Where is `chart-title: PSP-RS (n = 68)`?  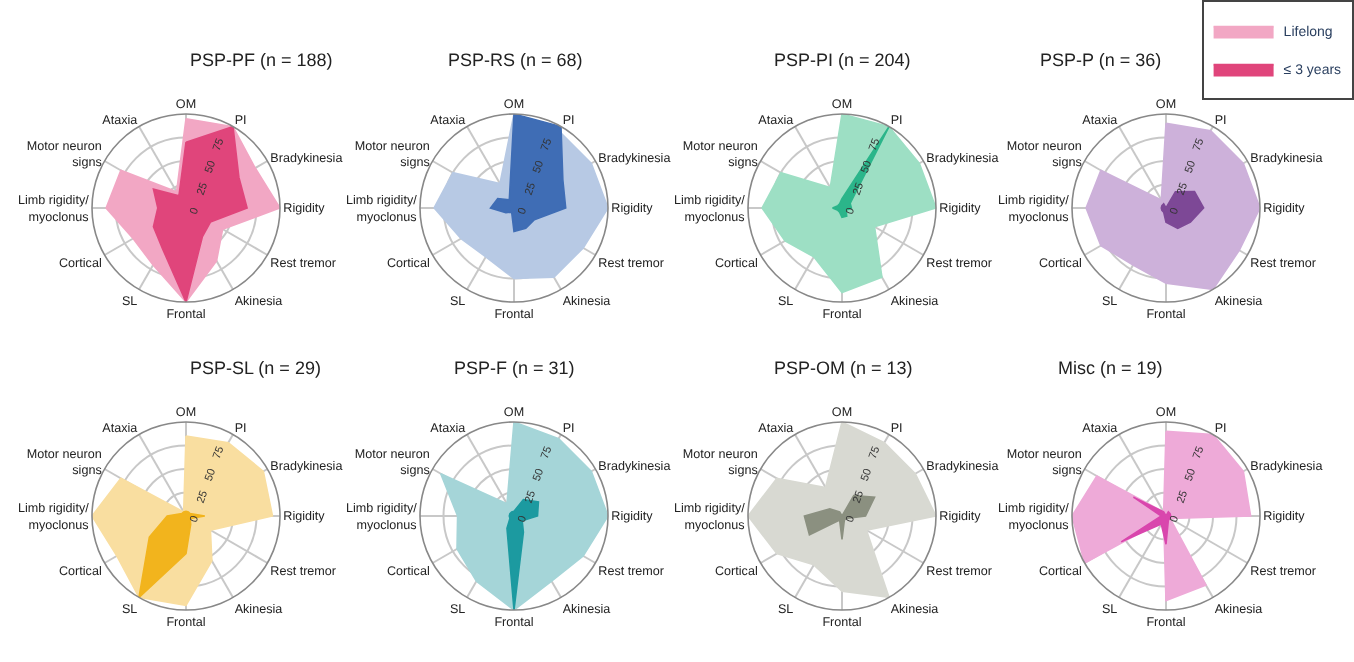 chart-title: PSP-RS (n = 68) is located at coordinates (515, 60).